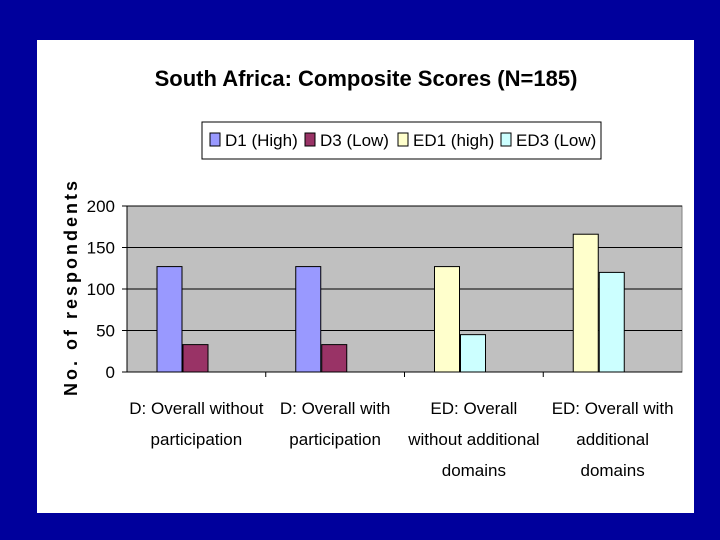 The height and width of the screenshot is (540, 720). Describe the element at coordinates (105, 331) in the screenshot. I see `y-tick-label: 50` at that location.